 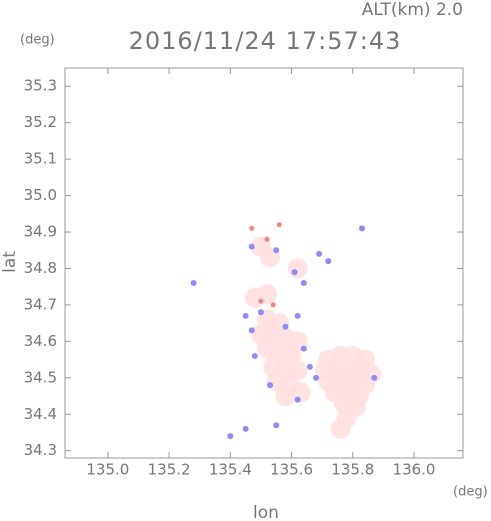 I want to click on y-tick-label: 34.7, so click(x=40, y=304).